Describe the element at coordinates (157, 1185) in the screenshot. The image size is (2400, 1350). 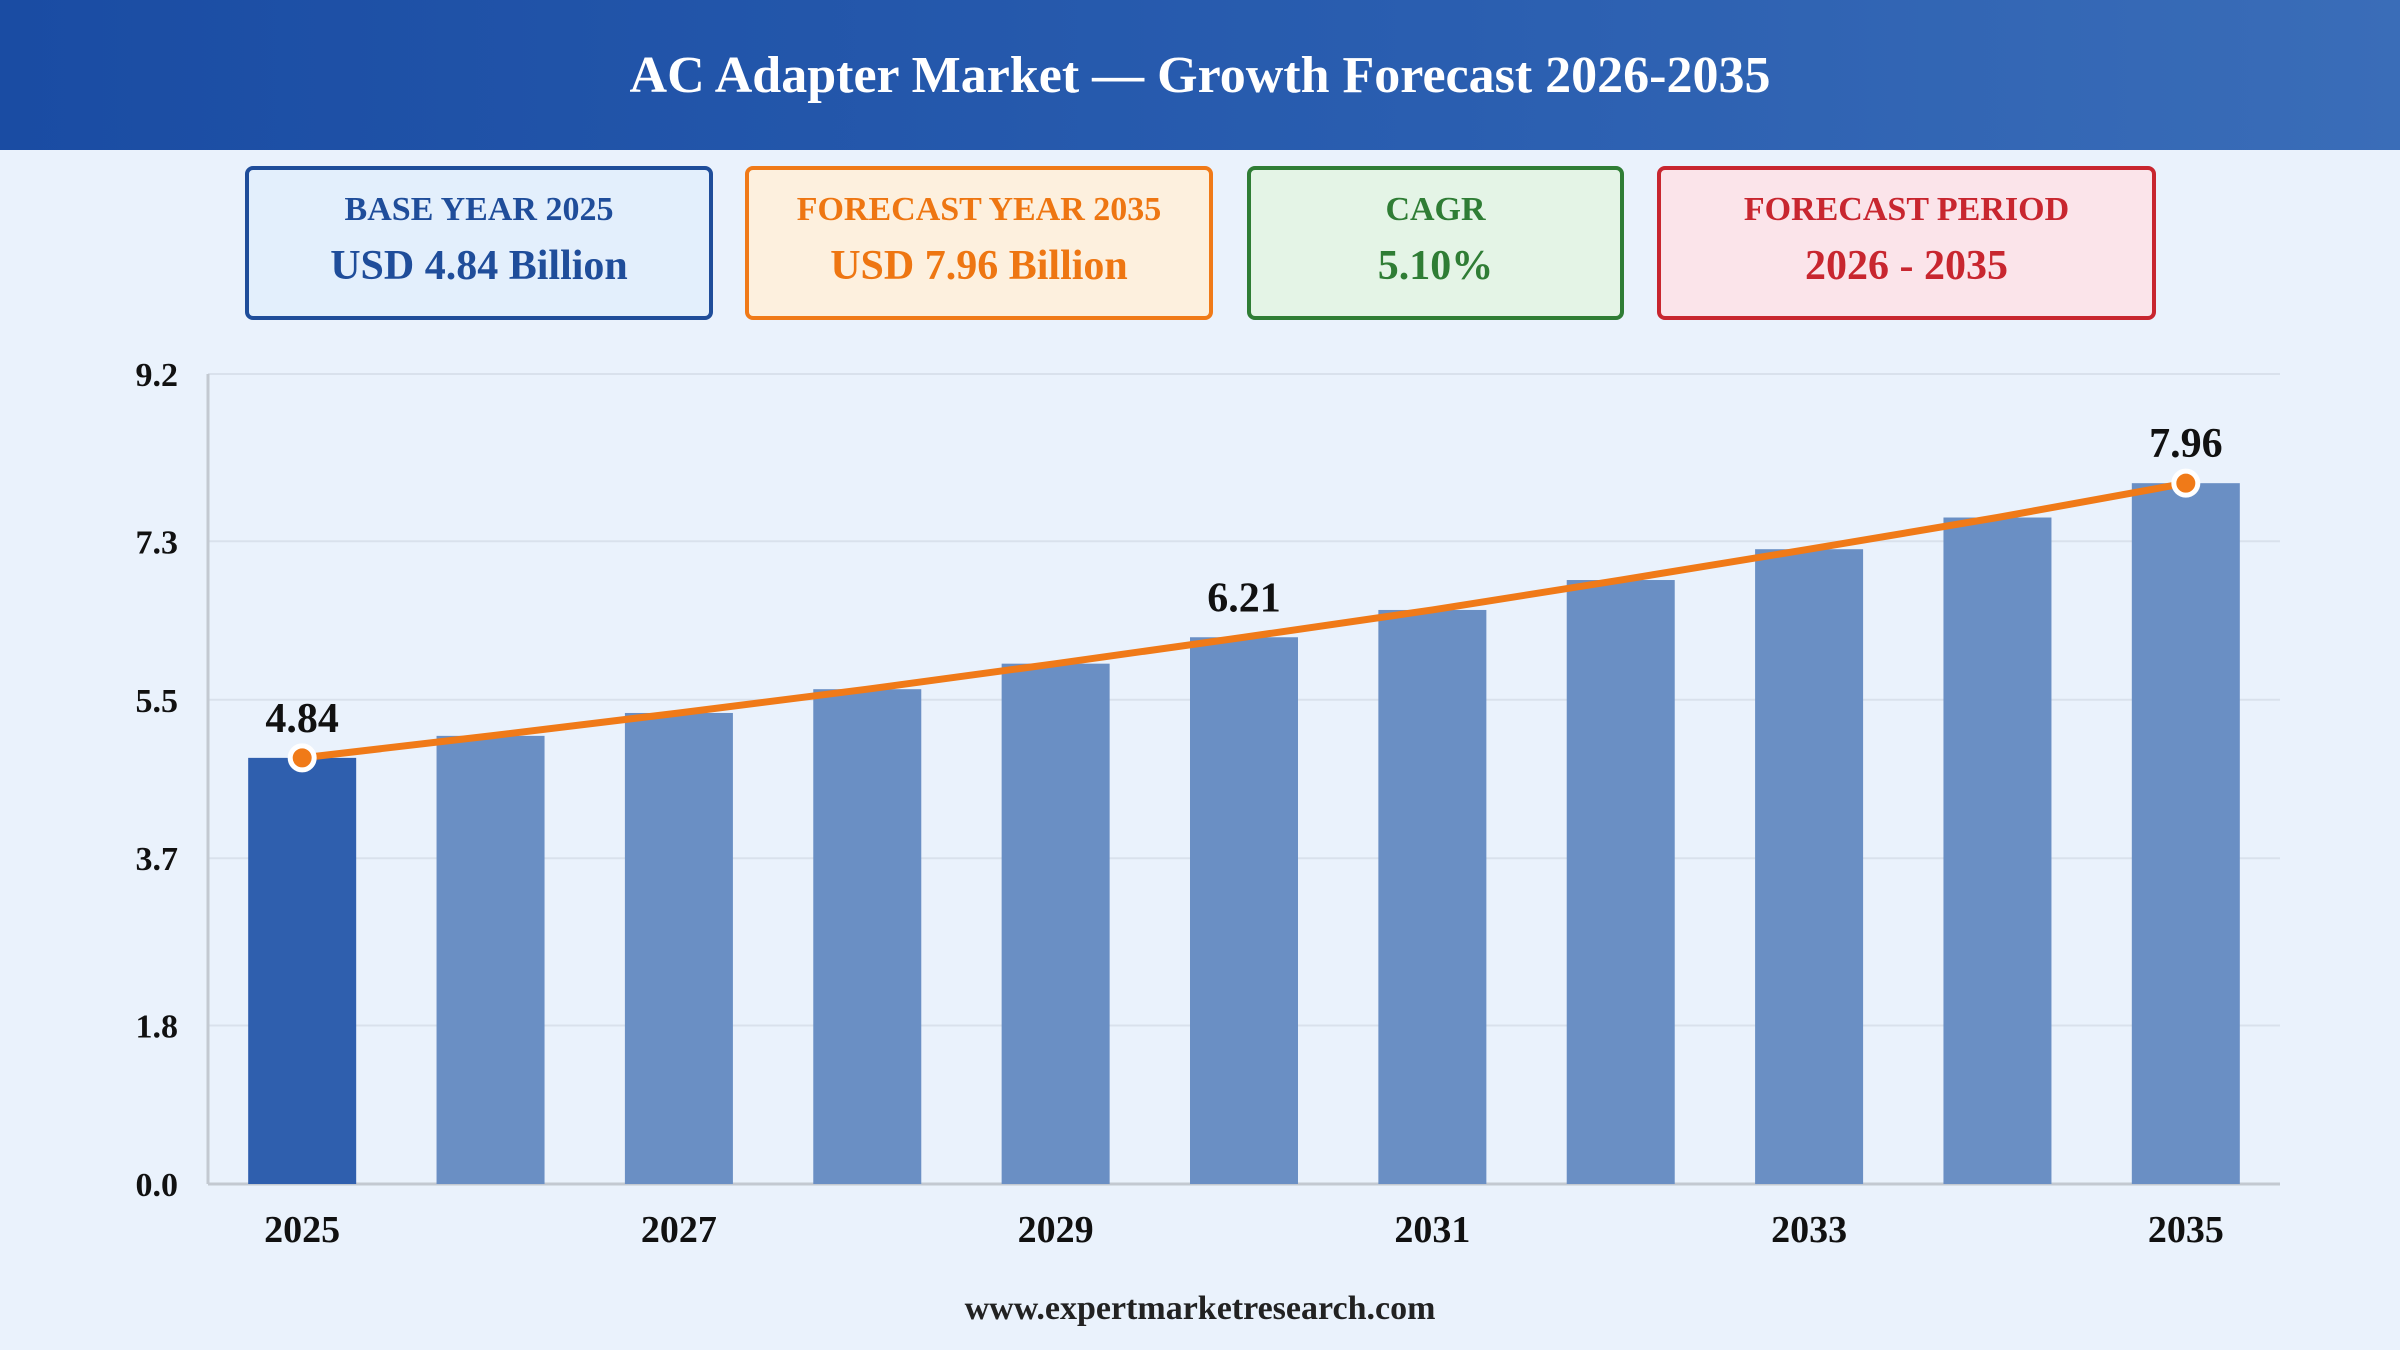
I see `y-tick-label: 0.0` at that location.